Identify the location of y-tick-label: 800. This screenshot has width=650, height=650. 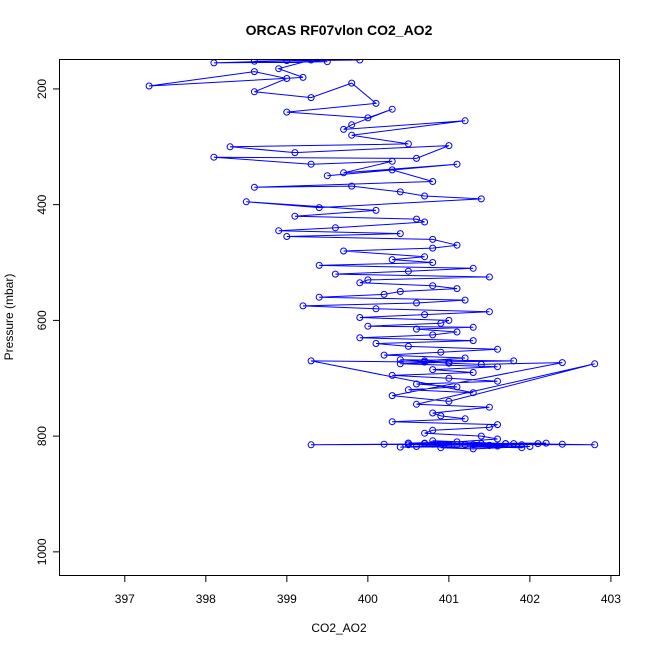
(42, 436).